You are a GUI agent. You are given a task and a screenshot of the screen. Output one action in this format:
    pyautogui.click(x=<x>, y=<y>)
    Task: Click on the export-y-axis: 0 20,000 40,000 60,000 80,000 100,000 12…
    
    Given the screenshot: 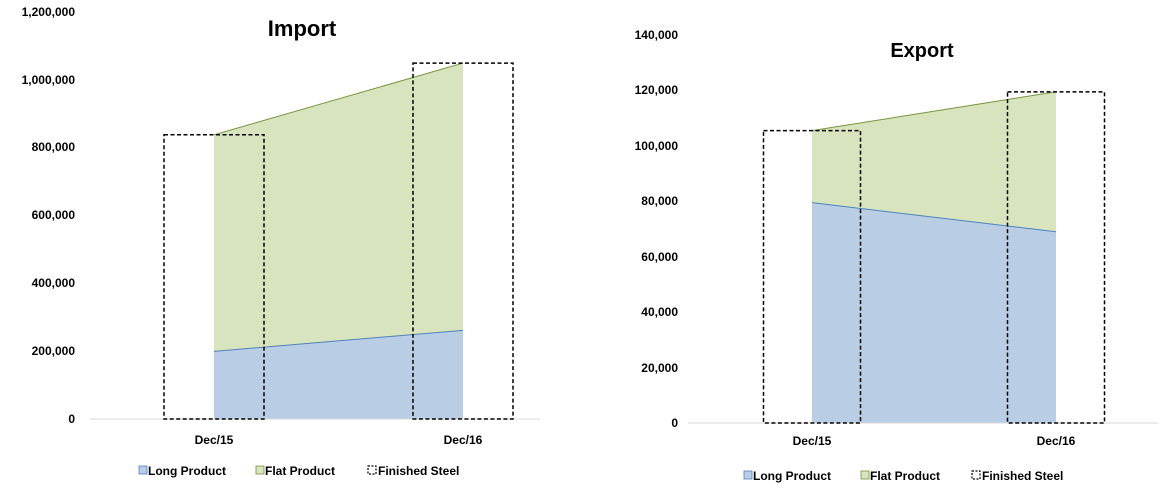 What is the action you would take?
    pyautogui.click(x=657, y=229)
    